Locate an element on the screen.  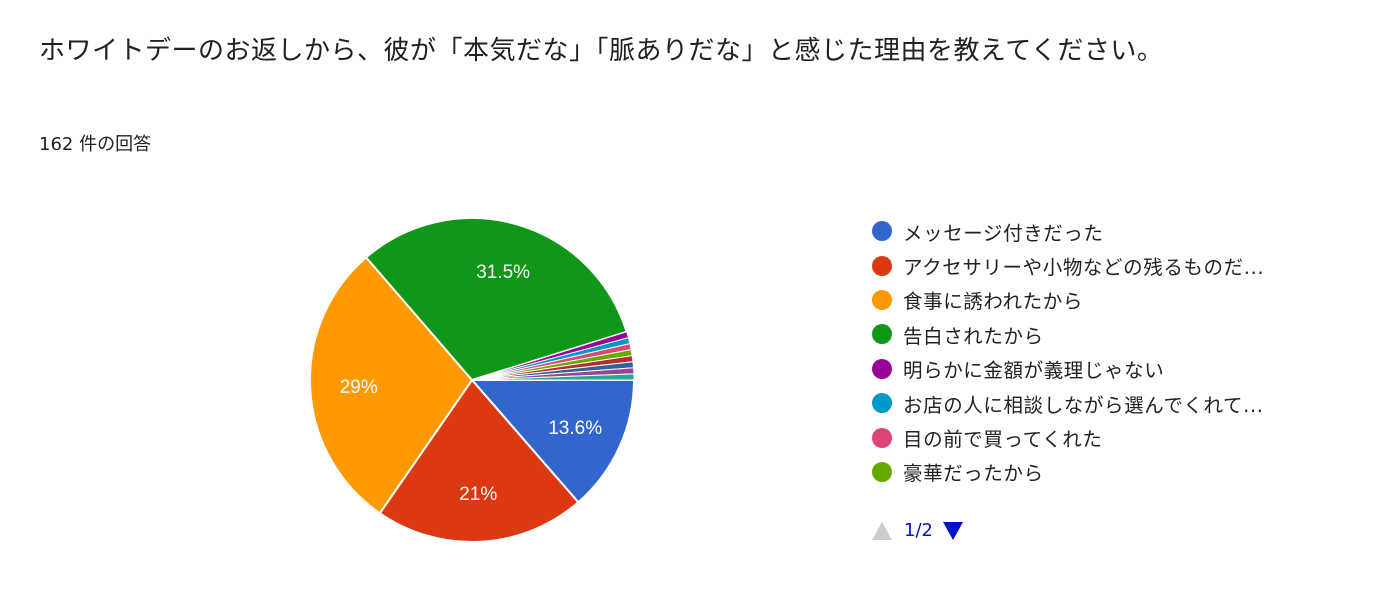
pie-slice-label: 21% is located at coordinates (478, 494).